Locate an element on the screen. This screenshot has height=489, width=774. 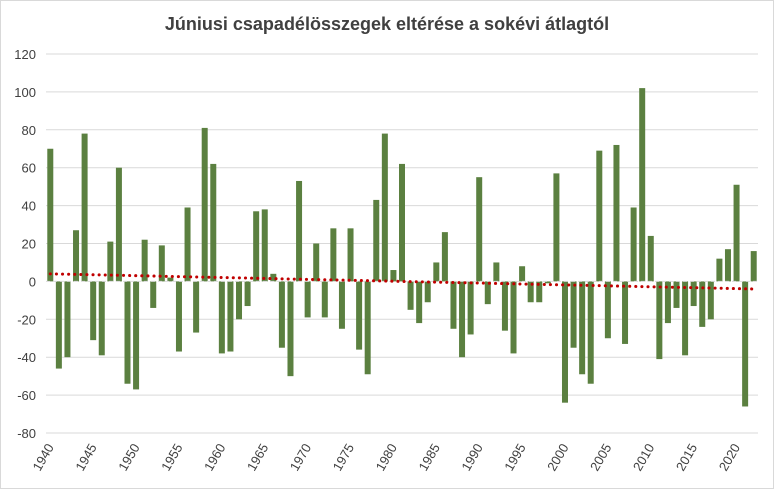
bar-1973 is located at coordinates (333, 255).